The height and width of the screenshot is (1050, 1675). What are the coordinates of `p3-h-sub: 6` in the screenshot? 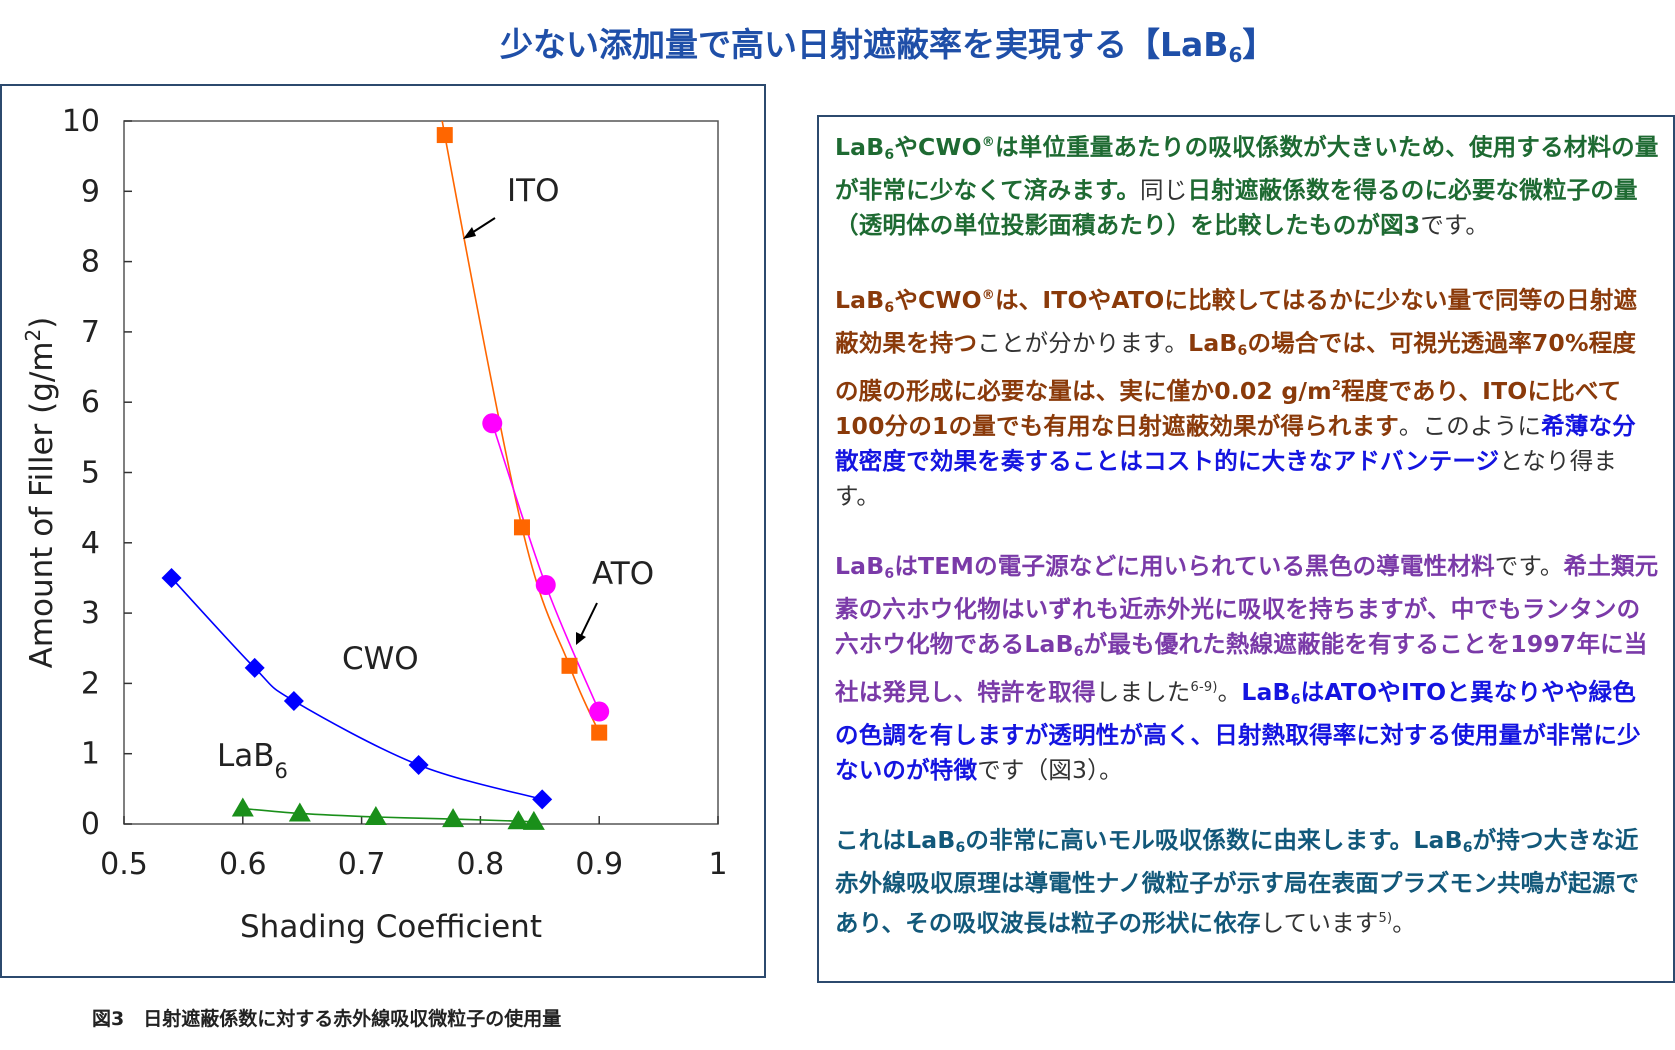 It's located at (1295, 700).